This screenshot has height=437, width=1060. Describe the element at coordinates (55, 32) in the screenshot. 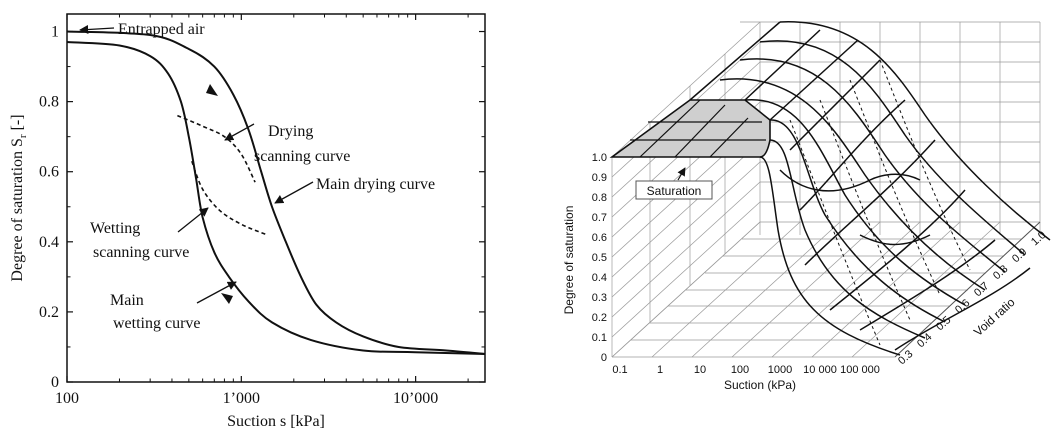

I see `y-tick-label: 1` at that location.